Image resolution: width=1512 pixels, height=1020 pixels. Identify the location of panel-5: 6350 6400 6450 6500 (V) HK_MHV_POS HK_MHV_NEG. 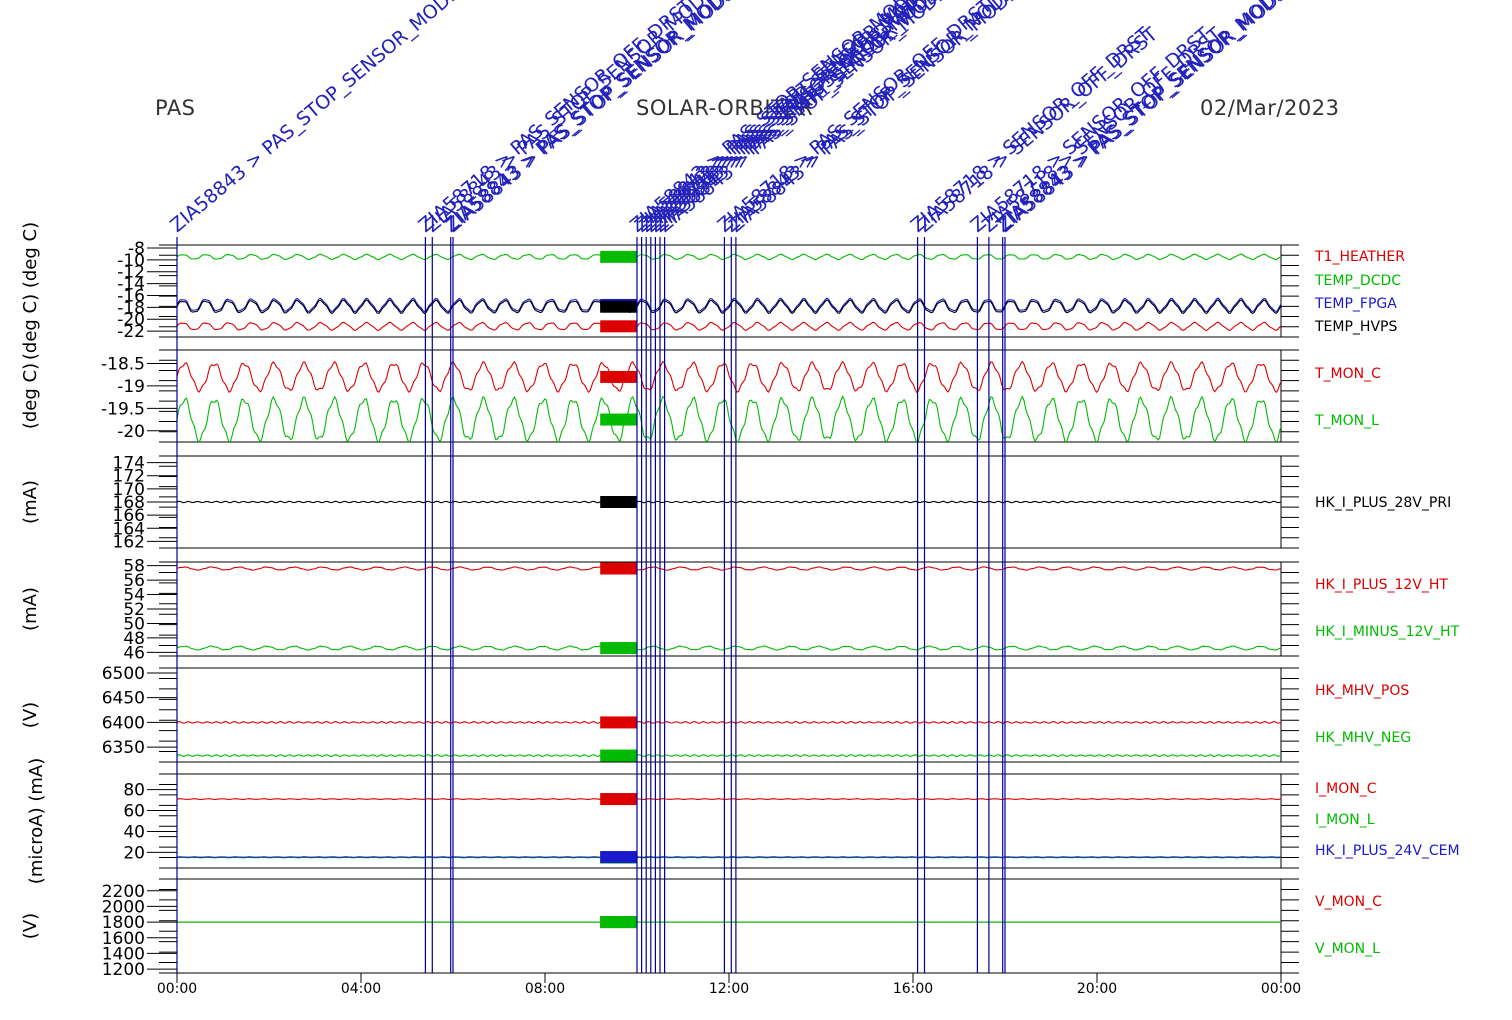
(715, 713).